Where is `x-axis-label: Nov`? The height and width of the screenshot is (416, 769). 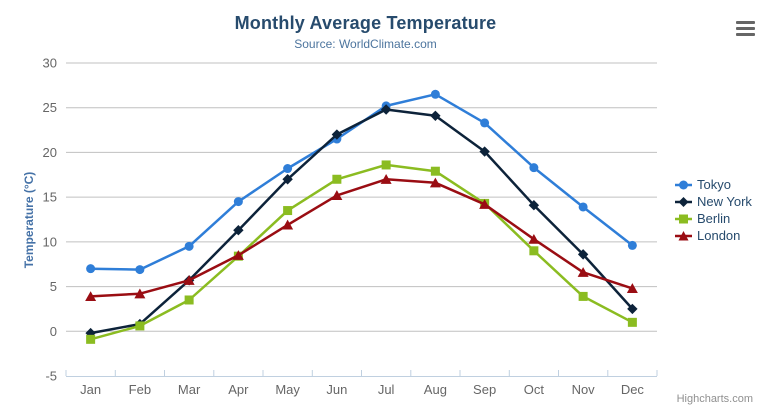 x-axis-label: Nov is located at coordinates (584, 389).